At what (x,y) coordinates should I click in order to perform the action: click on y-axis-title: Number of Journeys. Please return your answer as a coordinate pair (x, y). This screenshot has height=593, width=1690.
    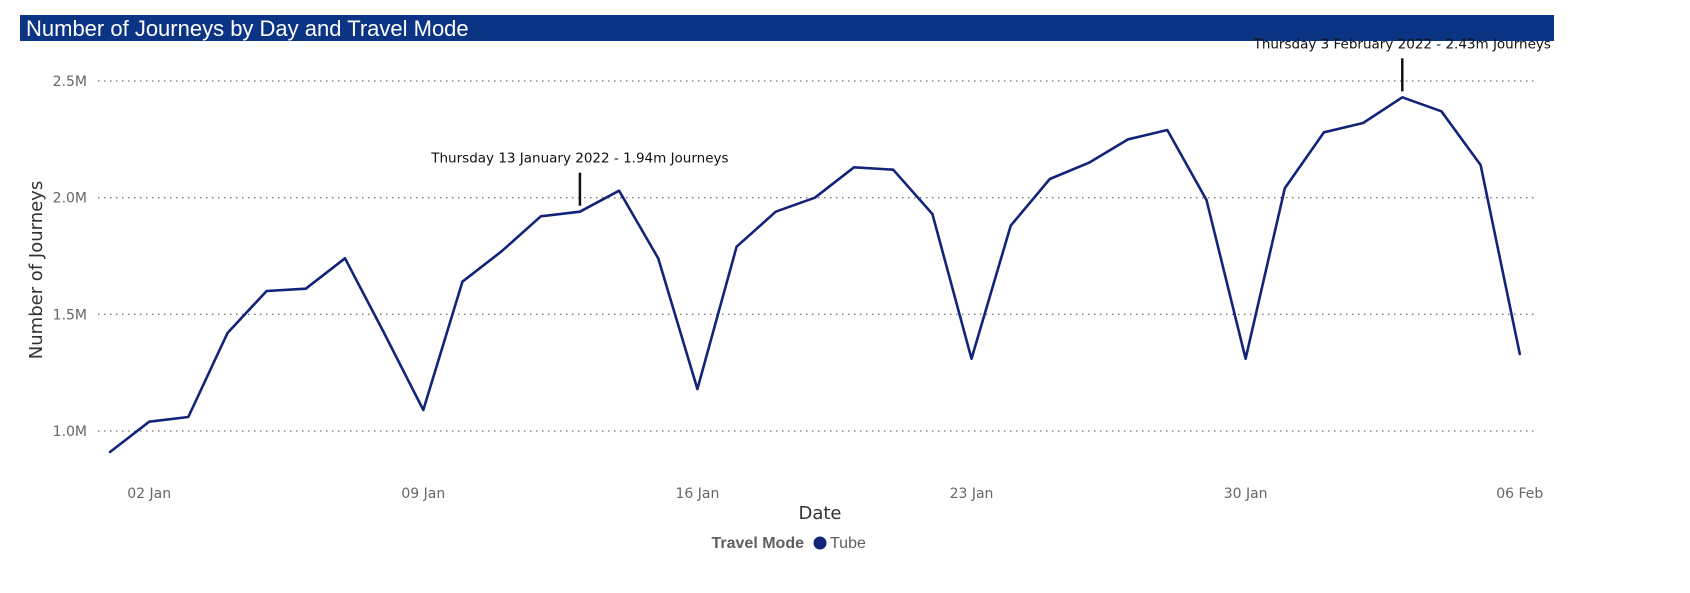
    Looking at the image, I should click on (36, 270).